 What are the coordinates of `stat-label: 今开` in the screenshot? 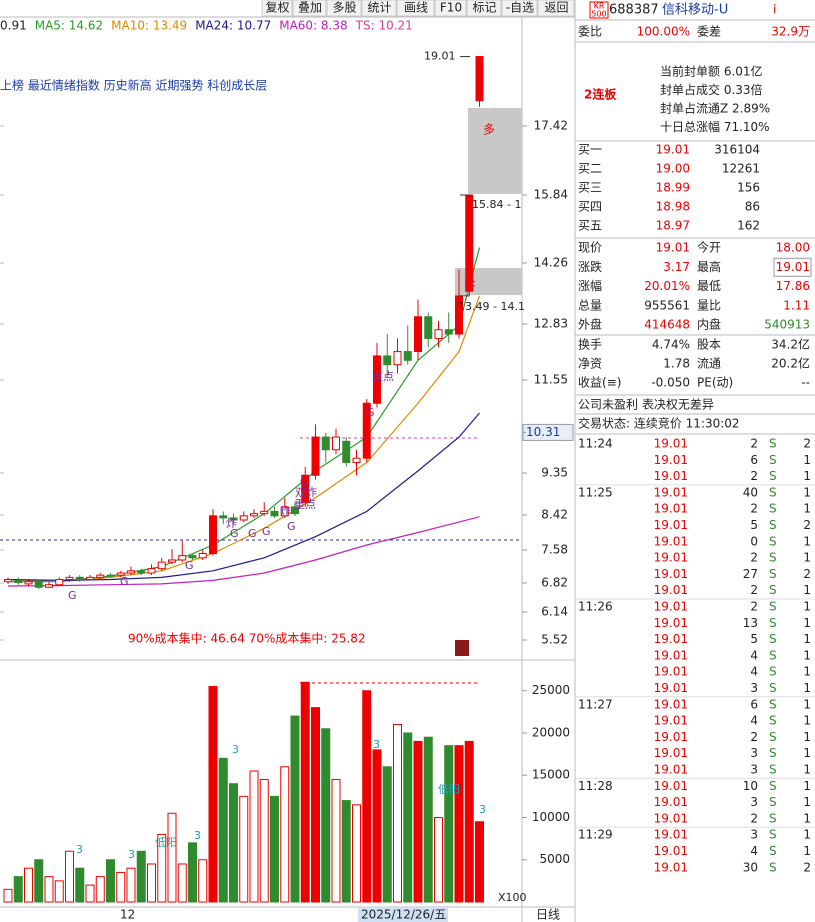 It's located at (709, 247).